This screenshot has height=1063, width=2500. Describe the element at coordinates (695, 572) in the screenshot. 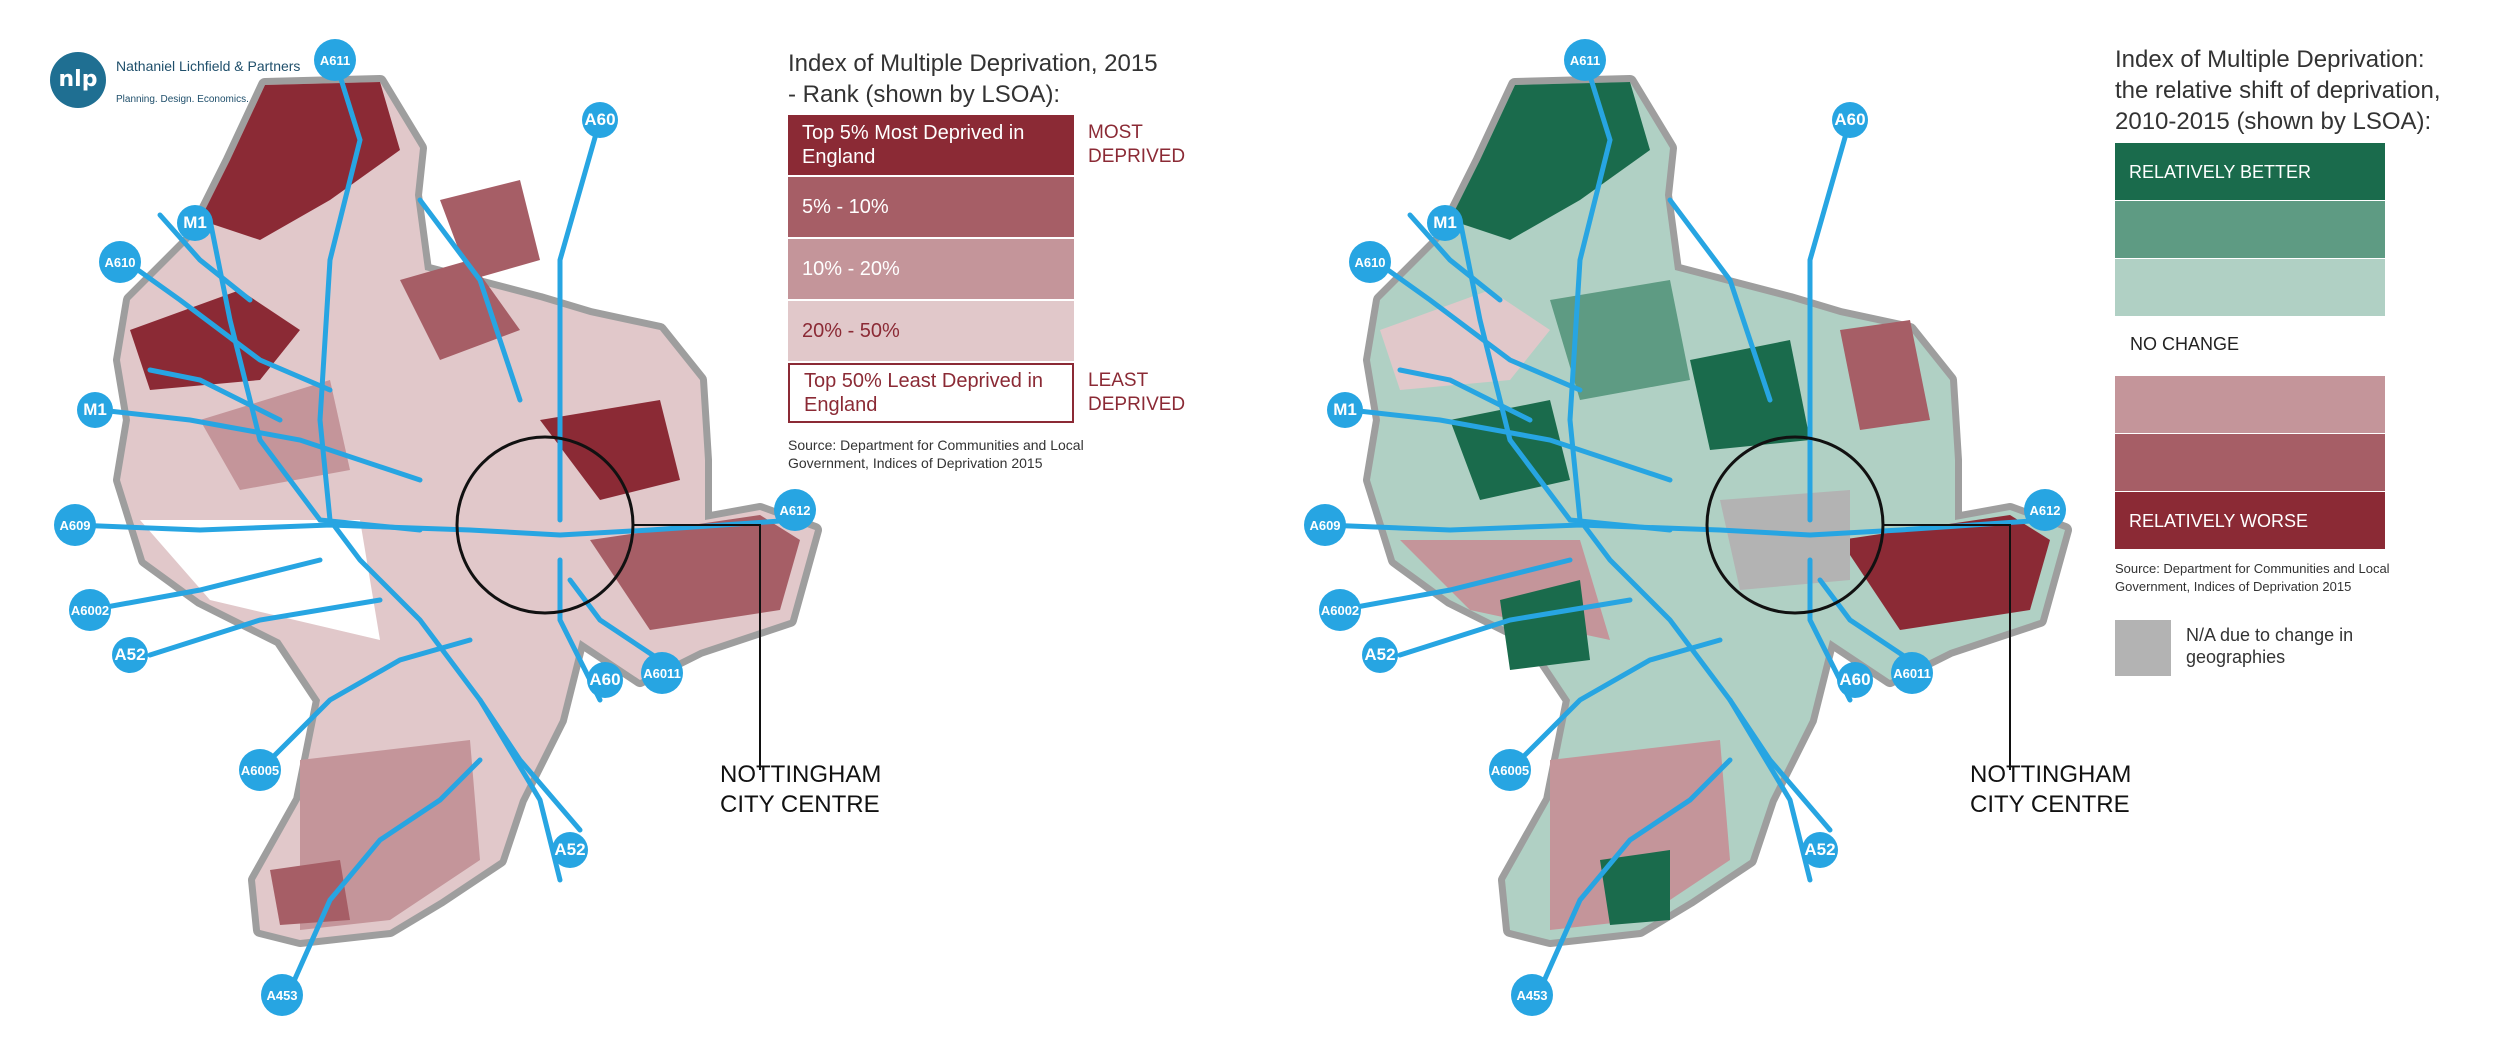

I see `left-area-southeast` at that location.